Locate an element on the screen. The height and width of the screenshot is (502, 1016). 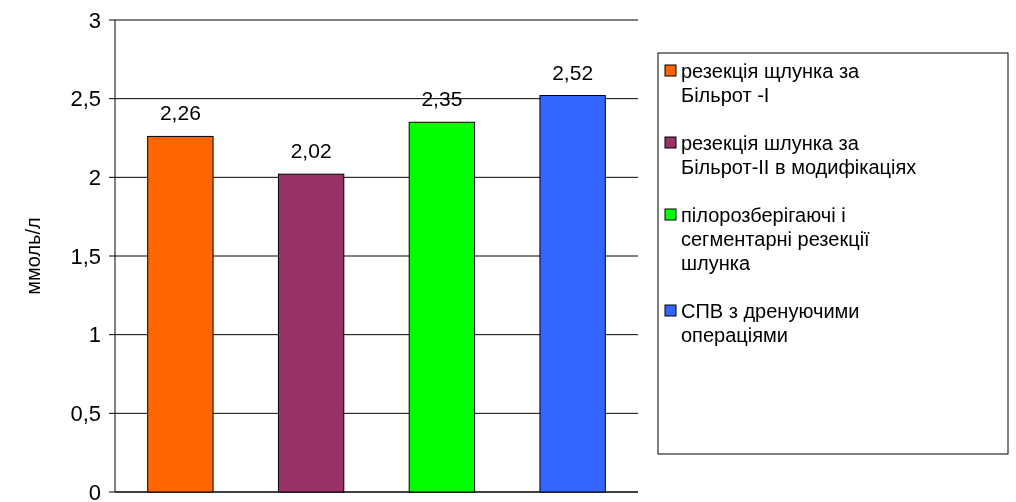
y-tick-label: 2,5 is located at coordinates (85, 99).